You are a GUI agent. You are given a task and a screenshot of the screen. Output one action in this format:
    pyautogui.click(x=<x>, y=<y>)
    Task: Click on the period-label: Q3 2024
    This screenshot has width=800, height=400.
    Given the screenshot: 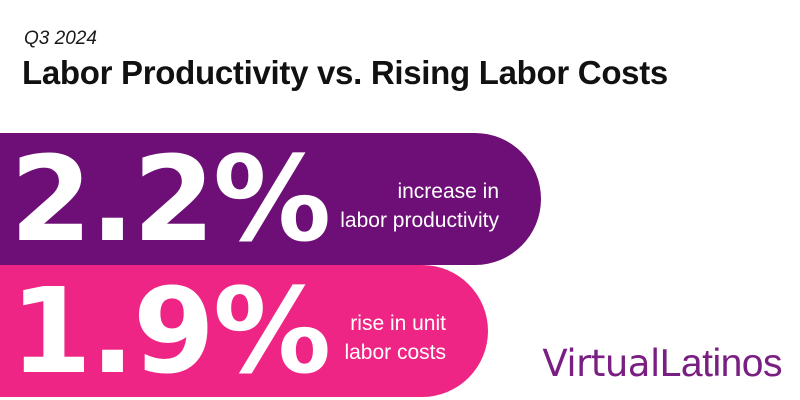 What is the action you would take?
    pyautogui.click(x=60, y=38)
    